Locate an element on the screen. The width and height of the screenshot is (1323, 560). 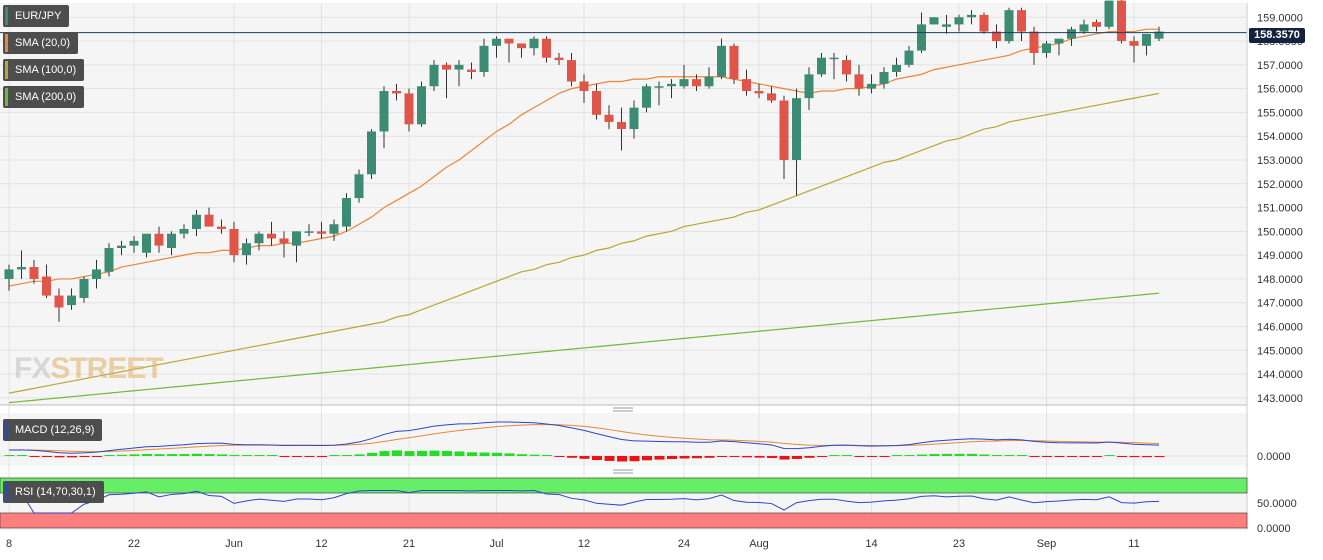
legend-sma200: SMA (200,0) is located at coordinates (44, 97).